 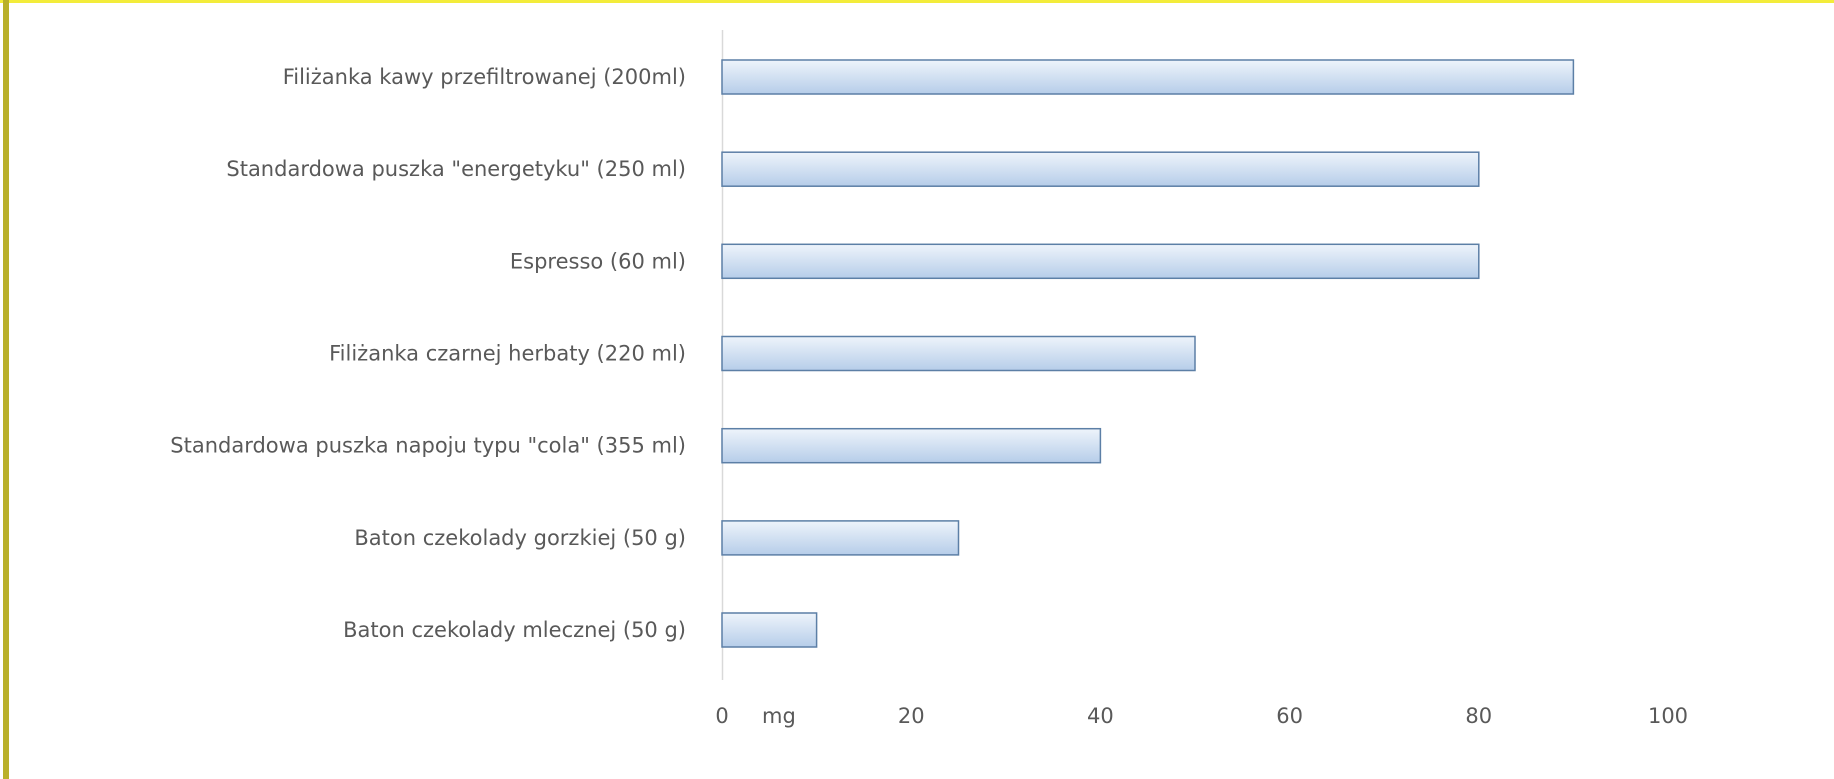 I want to click on x-tick-label-5: 100, so click(x=1668, y=716).